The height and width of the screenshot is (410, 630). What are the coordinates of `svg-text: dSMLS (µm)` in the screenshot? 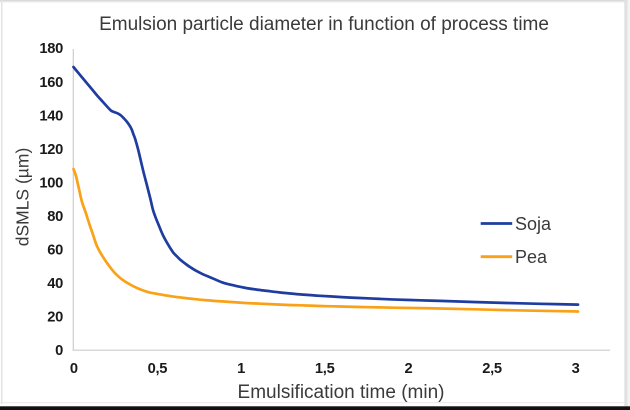 It's located at (23, 197).